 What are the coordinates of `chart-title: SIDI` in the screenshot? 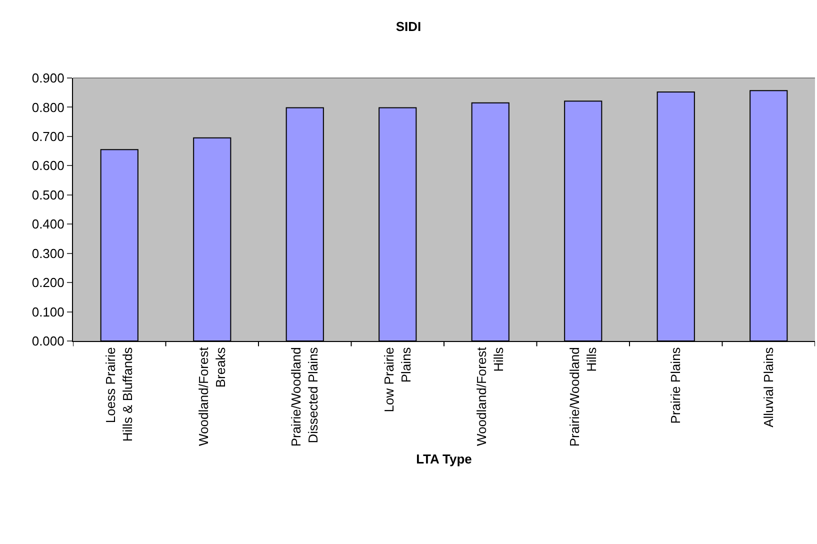 It's located at (409, 26).